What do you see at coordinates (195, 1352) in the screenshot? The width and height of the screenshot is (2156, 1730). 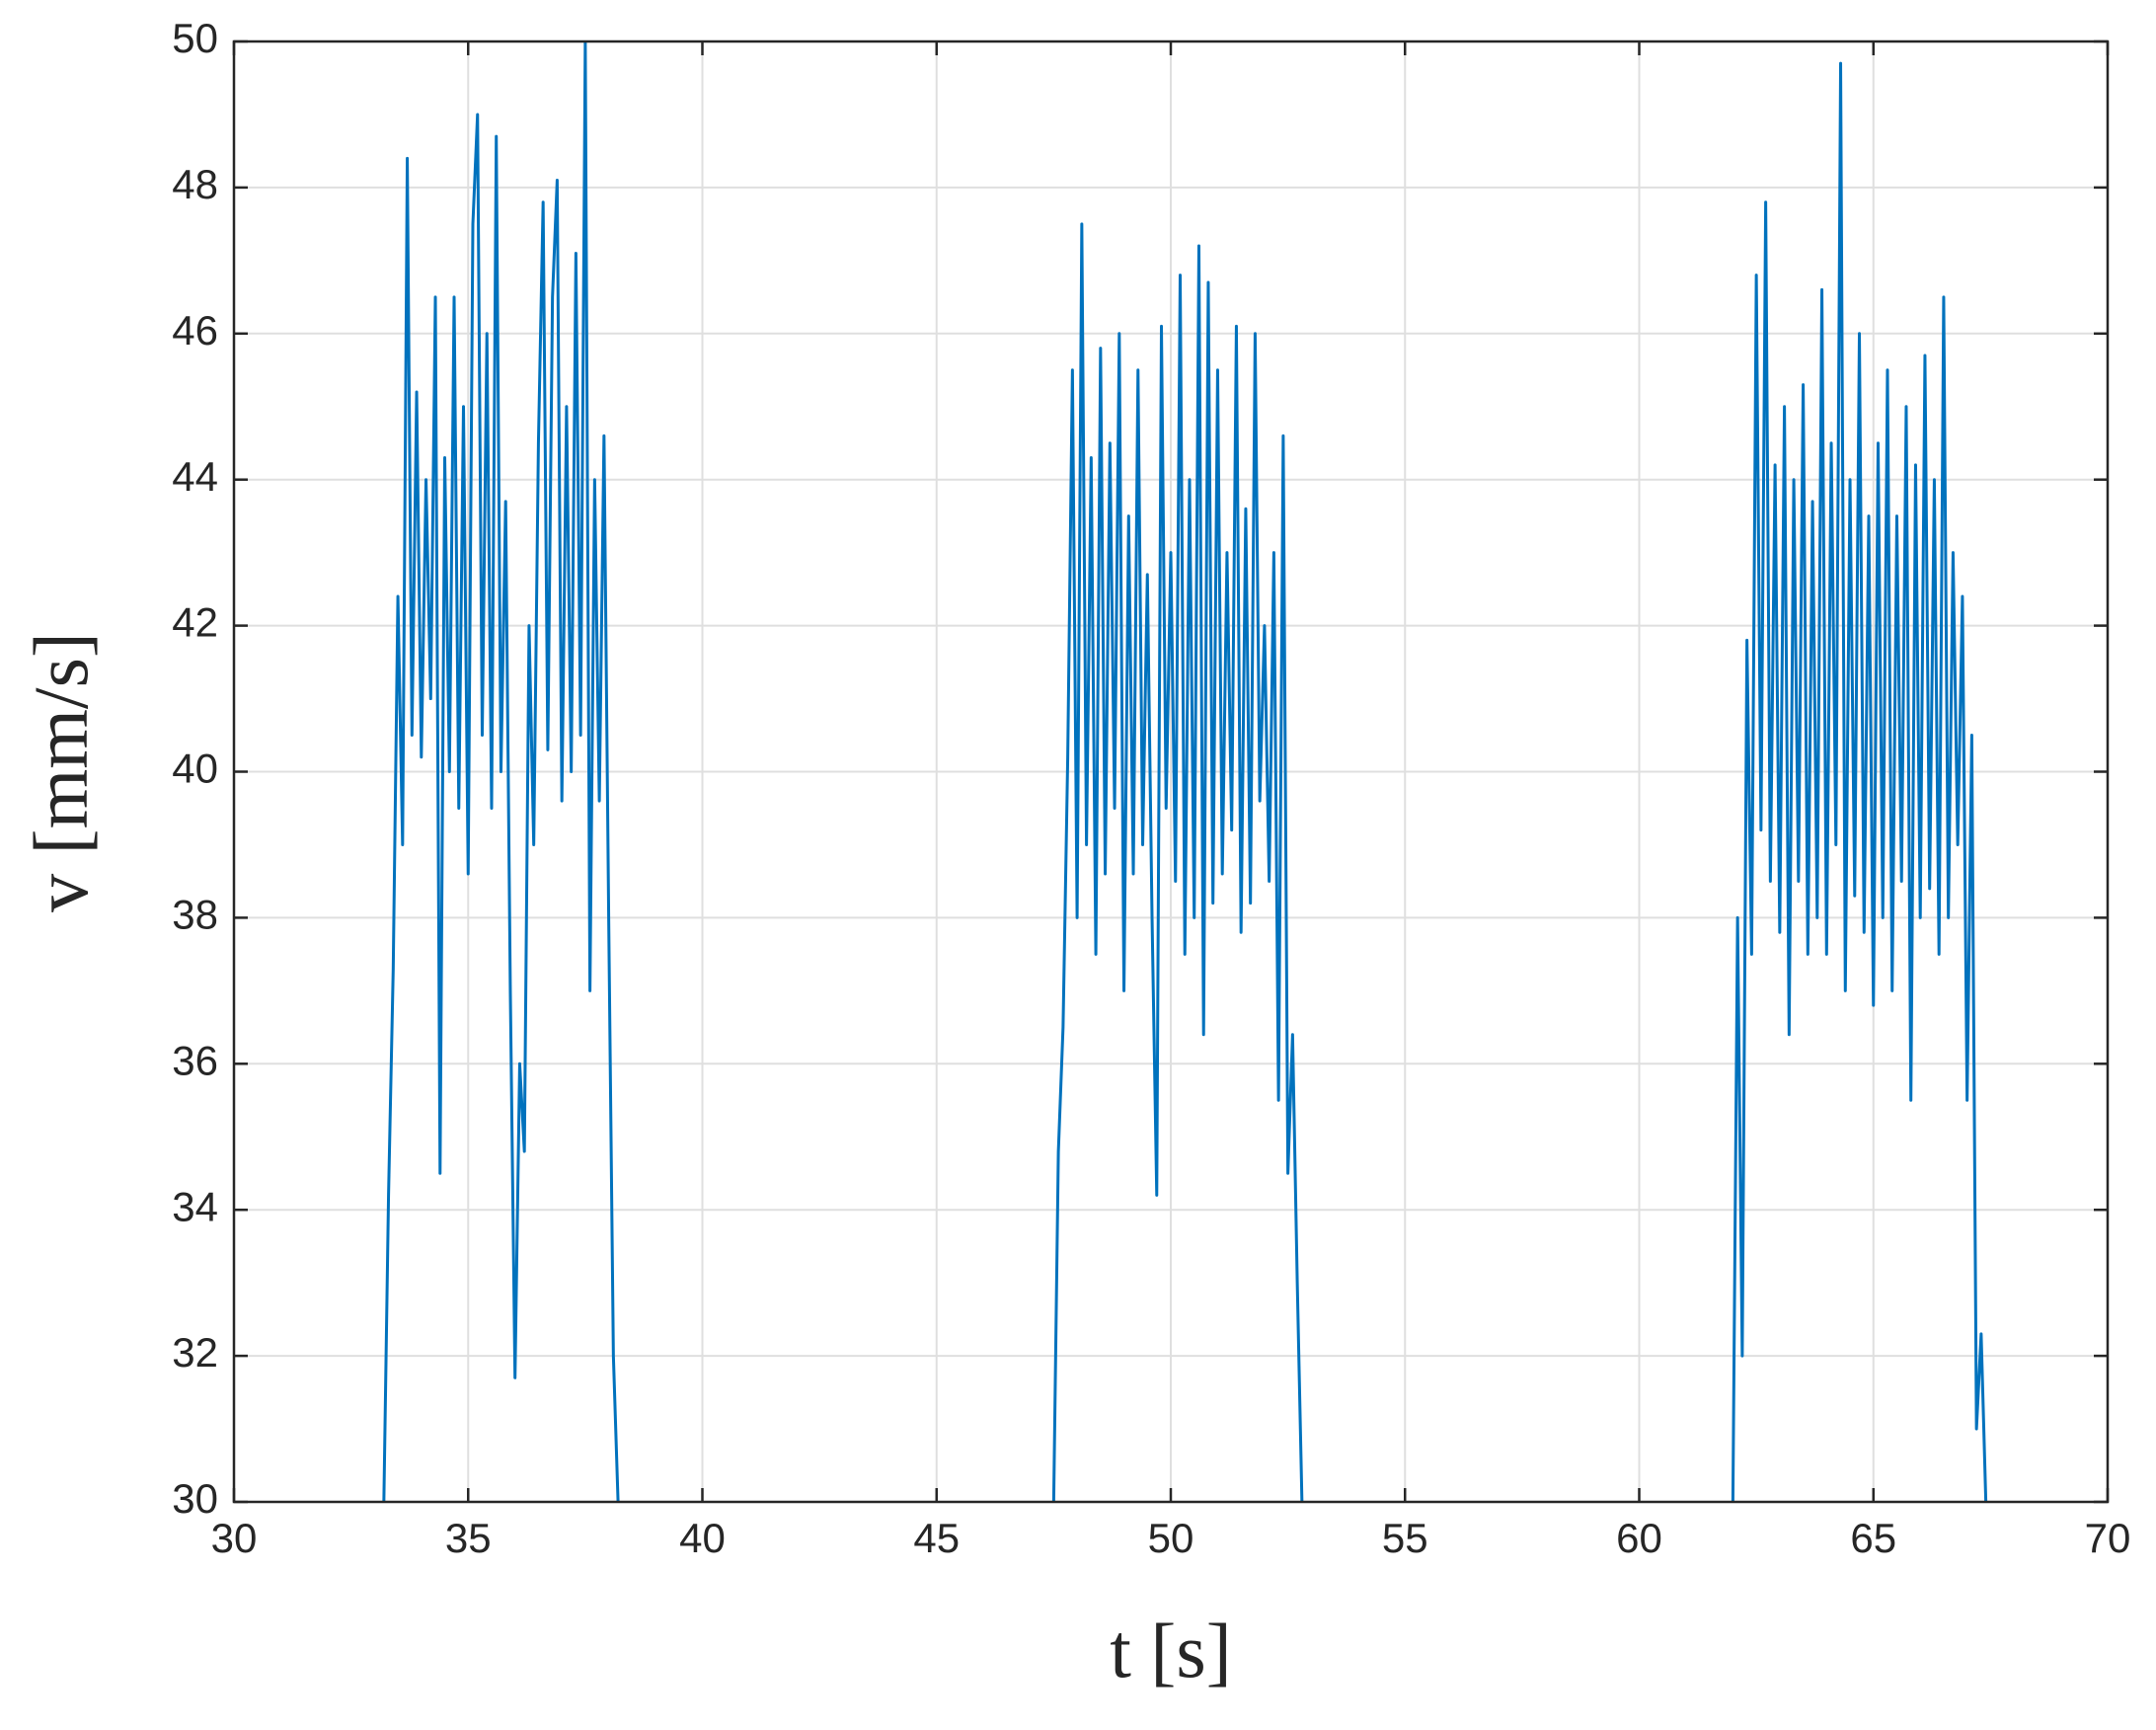 I see `y-tick-label: 32` at bounding box center [195, 1352].